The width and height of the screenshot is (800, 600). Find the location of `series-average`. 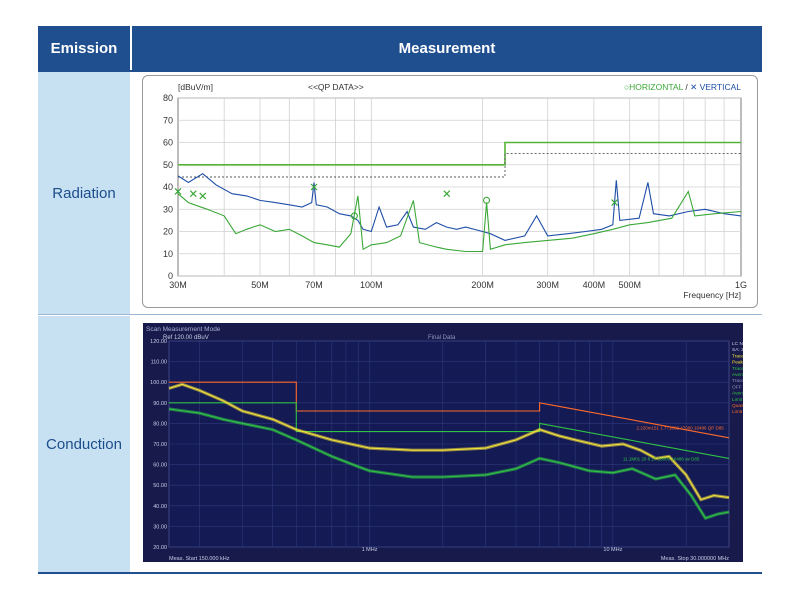

series-average is located at coordinates (449, 463).